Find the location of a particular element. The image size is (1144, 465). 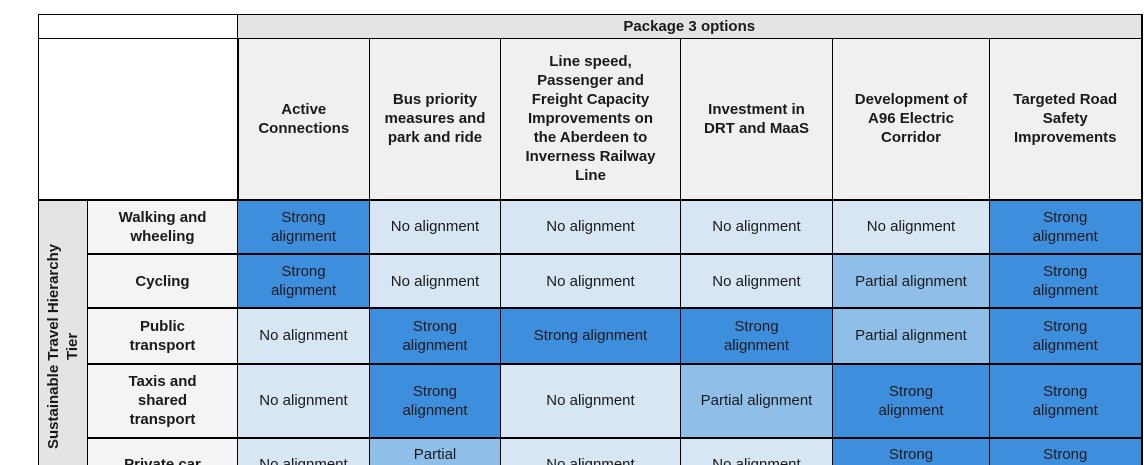

column-header-a96-electric-corridor: Development of A96 Electric Corridor is located at coordinates (911, 119).